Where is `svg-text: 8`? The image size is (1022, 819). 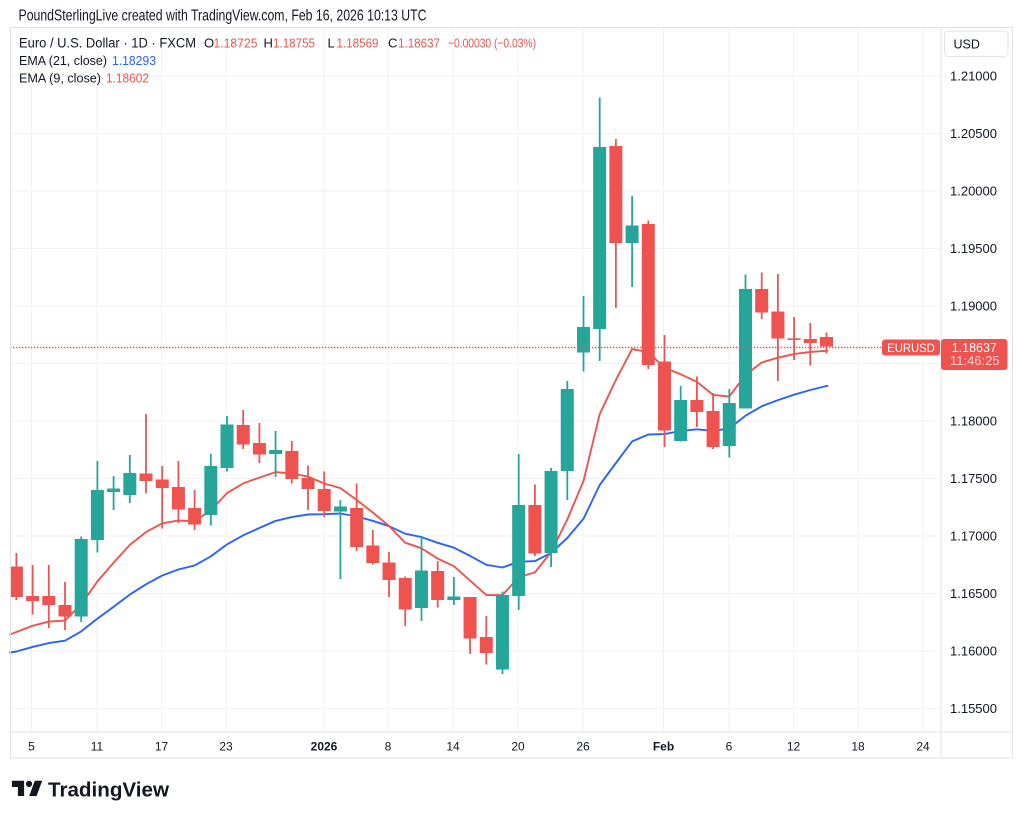
svg-text: 8 is located at coordinates (388, 747).